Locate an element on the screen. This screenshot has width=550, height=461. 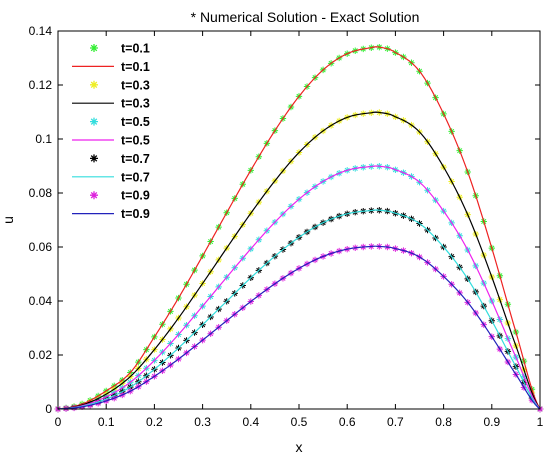
y-tick-label: 0.02 is located at coordinates (41, 355).